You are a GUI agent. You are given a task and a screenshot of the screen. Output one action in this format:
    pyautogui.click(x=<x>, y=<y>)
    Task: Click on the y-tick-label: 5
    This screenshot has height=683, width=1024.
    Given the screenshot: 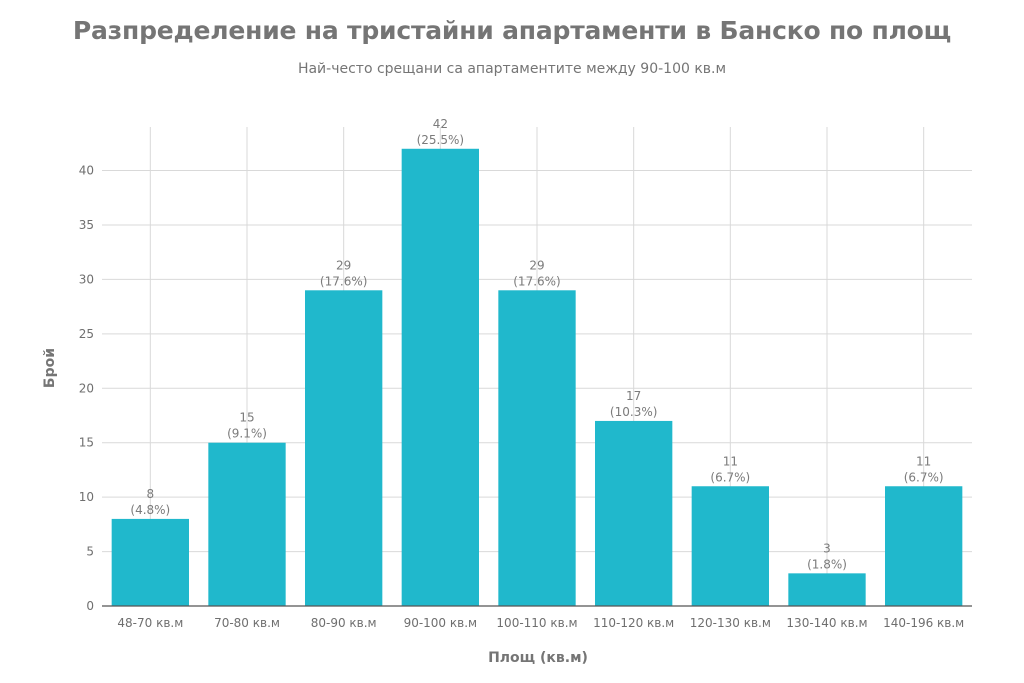 What is the action you would take?
    pyautogui.click(x=90, y=552)
    